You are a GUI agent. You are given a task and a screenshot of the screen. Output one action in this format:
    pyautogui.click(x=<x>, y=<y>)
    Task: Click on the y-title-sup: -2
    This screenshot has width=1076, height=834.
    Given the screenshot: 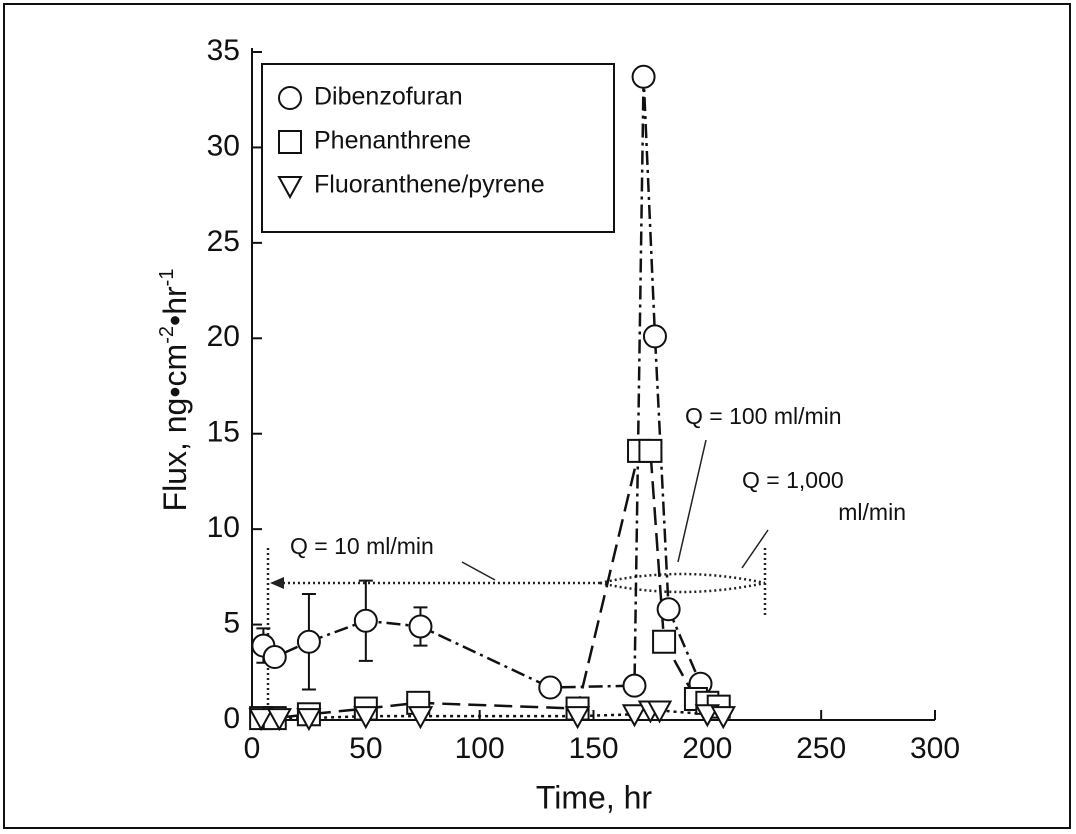 What is the action you would take?
    pyautogui.click(x=167, y=335)
    